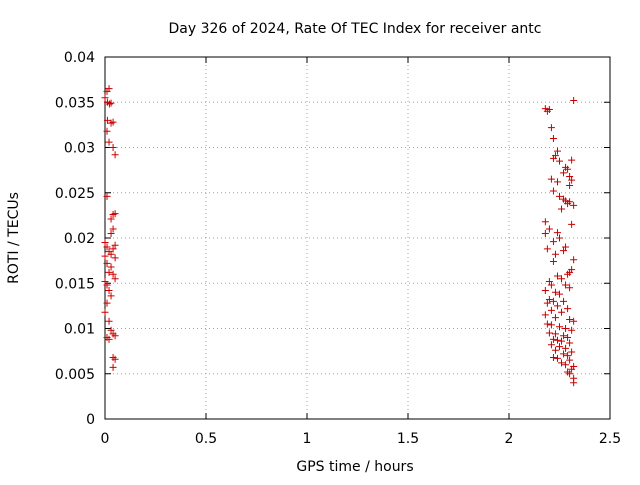 This screenshot has height=485, width=640. I want to click on y-tick-label: 0.015, so click(75, 284).